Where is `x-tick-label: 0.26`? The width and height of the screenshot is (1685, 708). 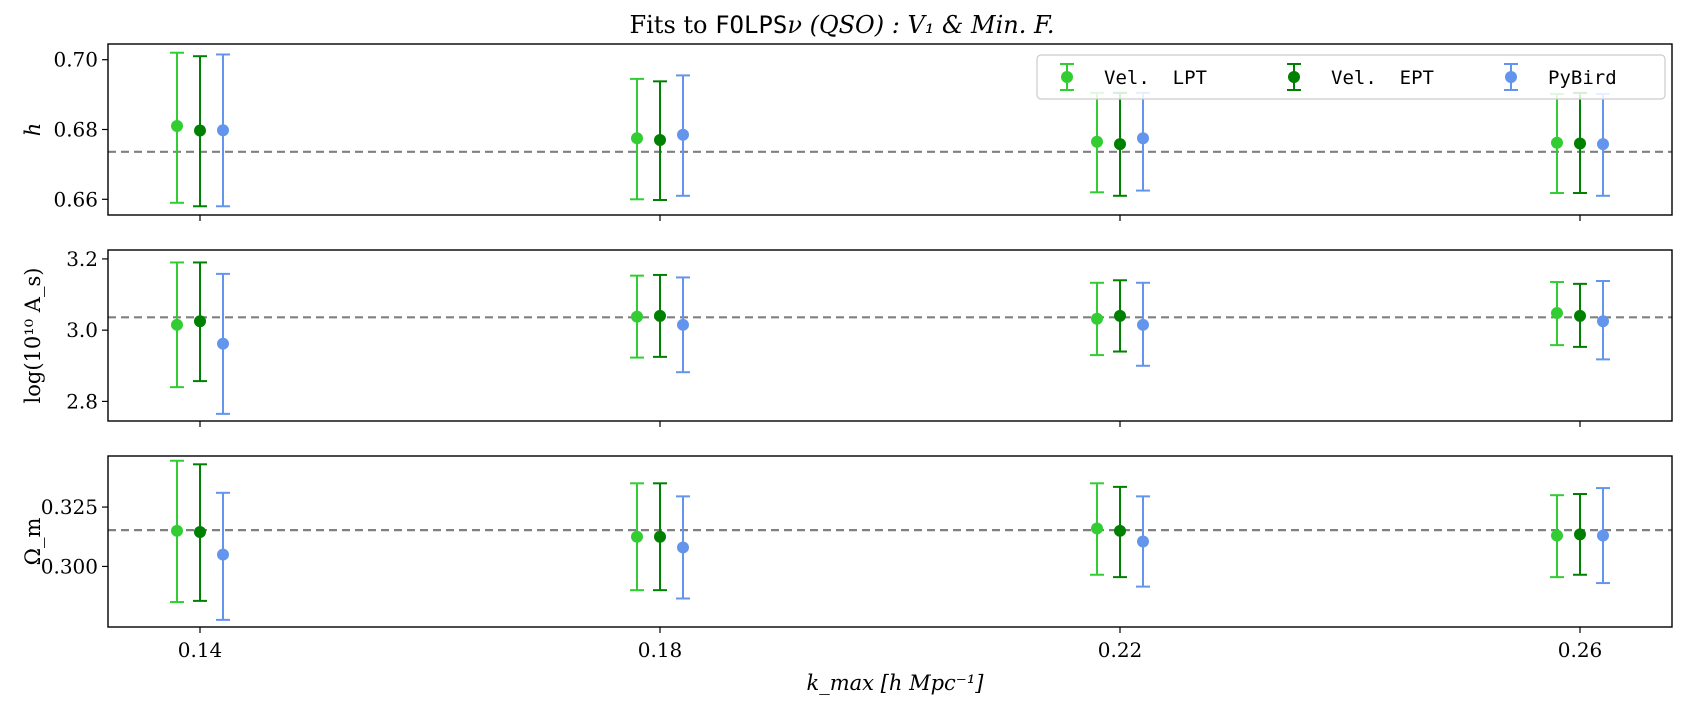 x-tick-label: 0.26 is located at coordinates (1580, 650).